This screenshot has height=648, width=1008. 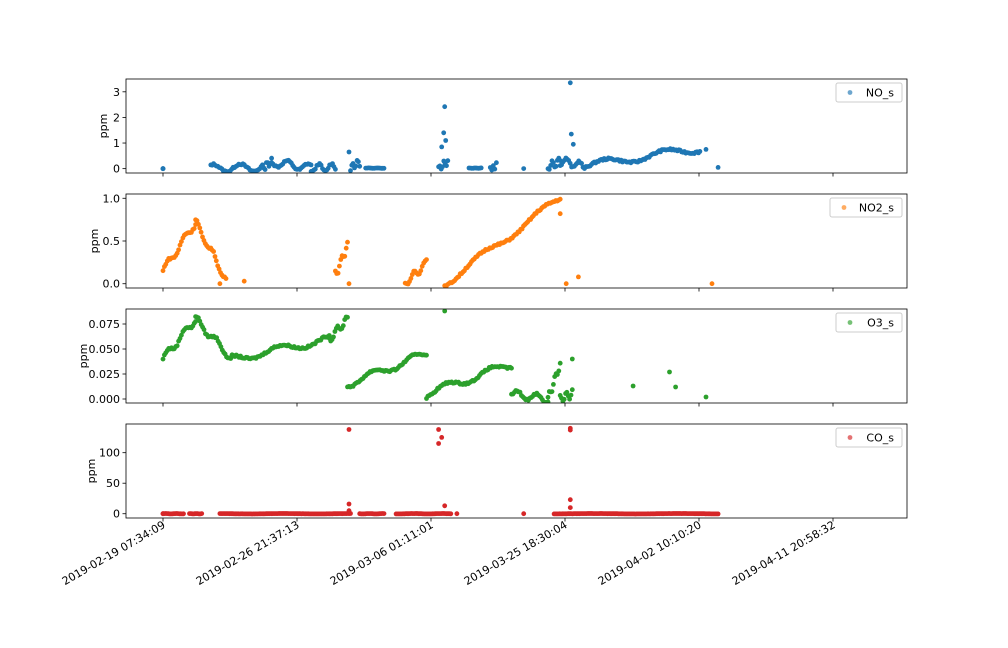 What do you see at coordinates (105, 374) in the screenshot?
I see `y-tick-label: 0.025` at bounding box center [105, 374].